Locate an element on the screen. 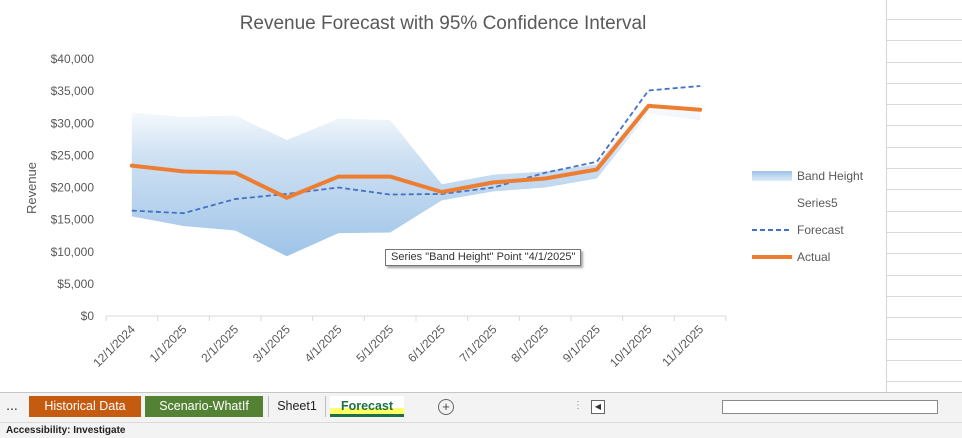 The image size is (962, 438). tab-scenario-whatif: Scenario-WhatIf is located at coordinates (204, 406).